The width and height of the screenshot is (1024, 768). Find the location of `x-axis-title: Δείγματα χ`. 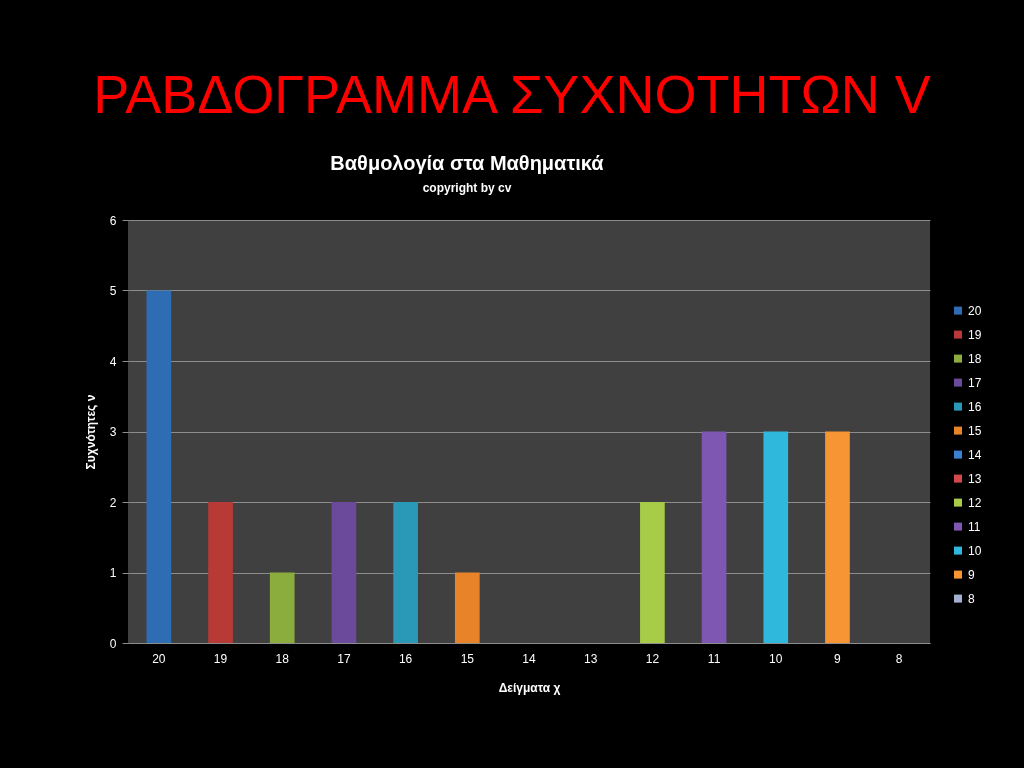

x-axis-title: Δείγματα χ is located at coordinates (529, 687).